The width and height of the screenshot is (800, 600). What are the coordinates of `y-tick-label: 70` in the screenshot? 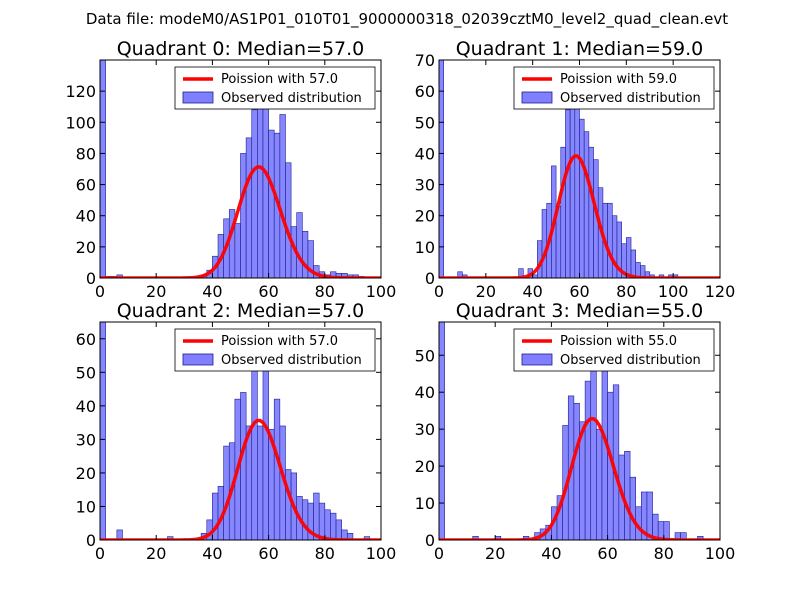 It's located at (425, 60).